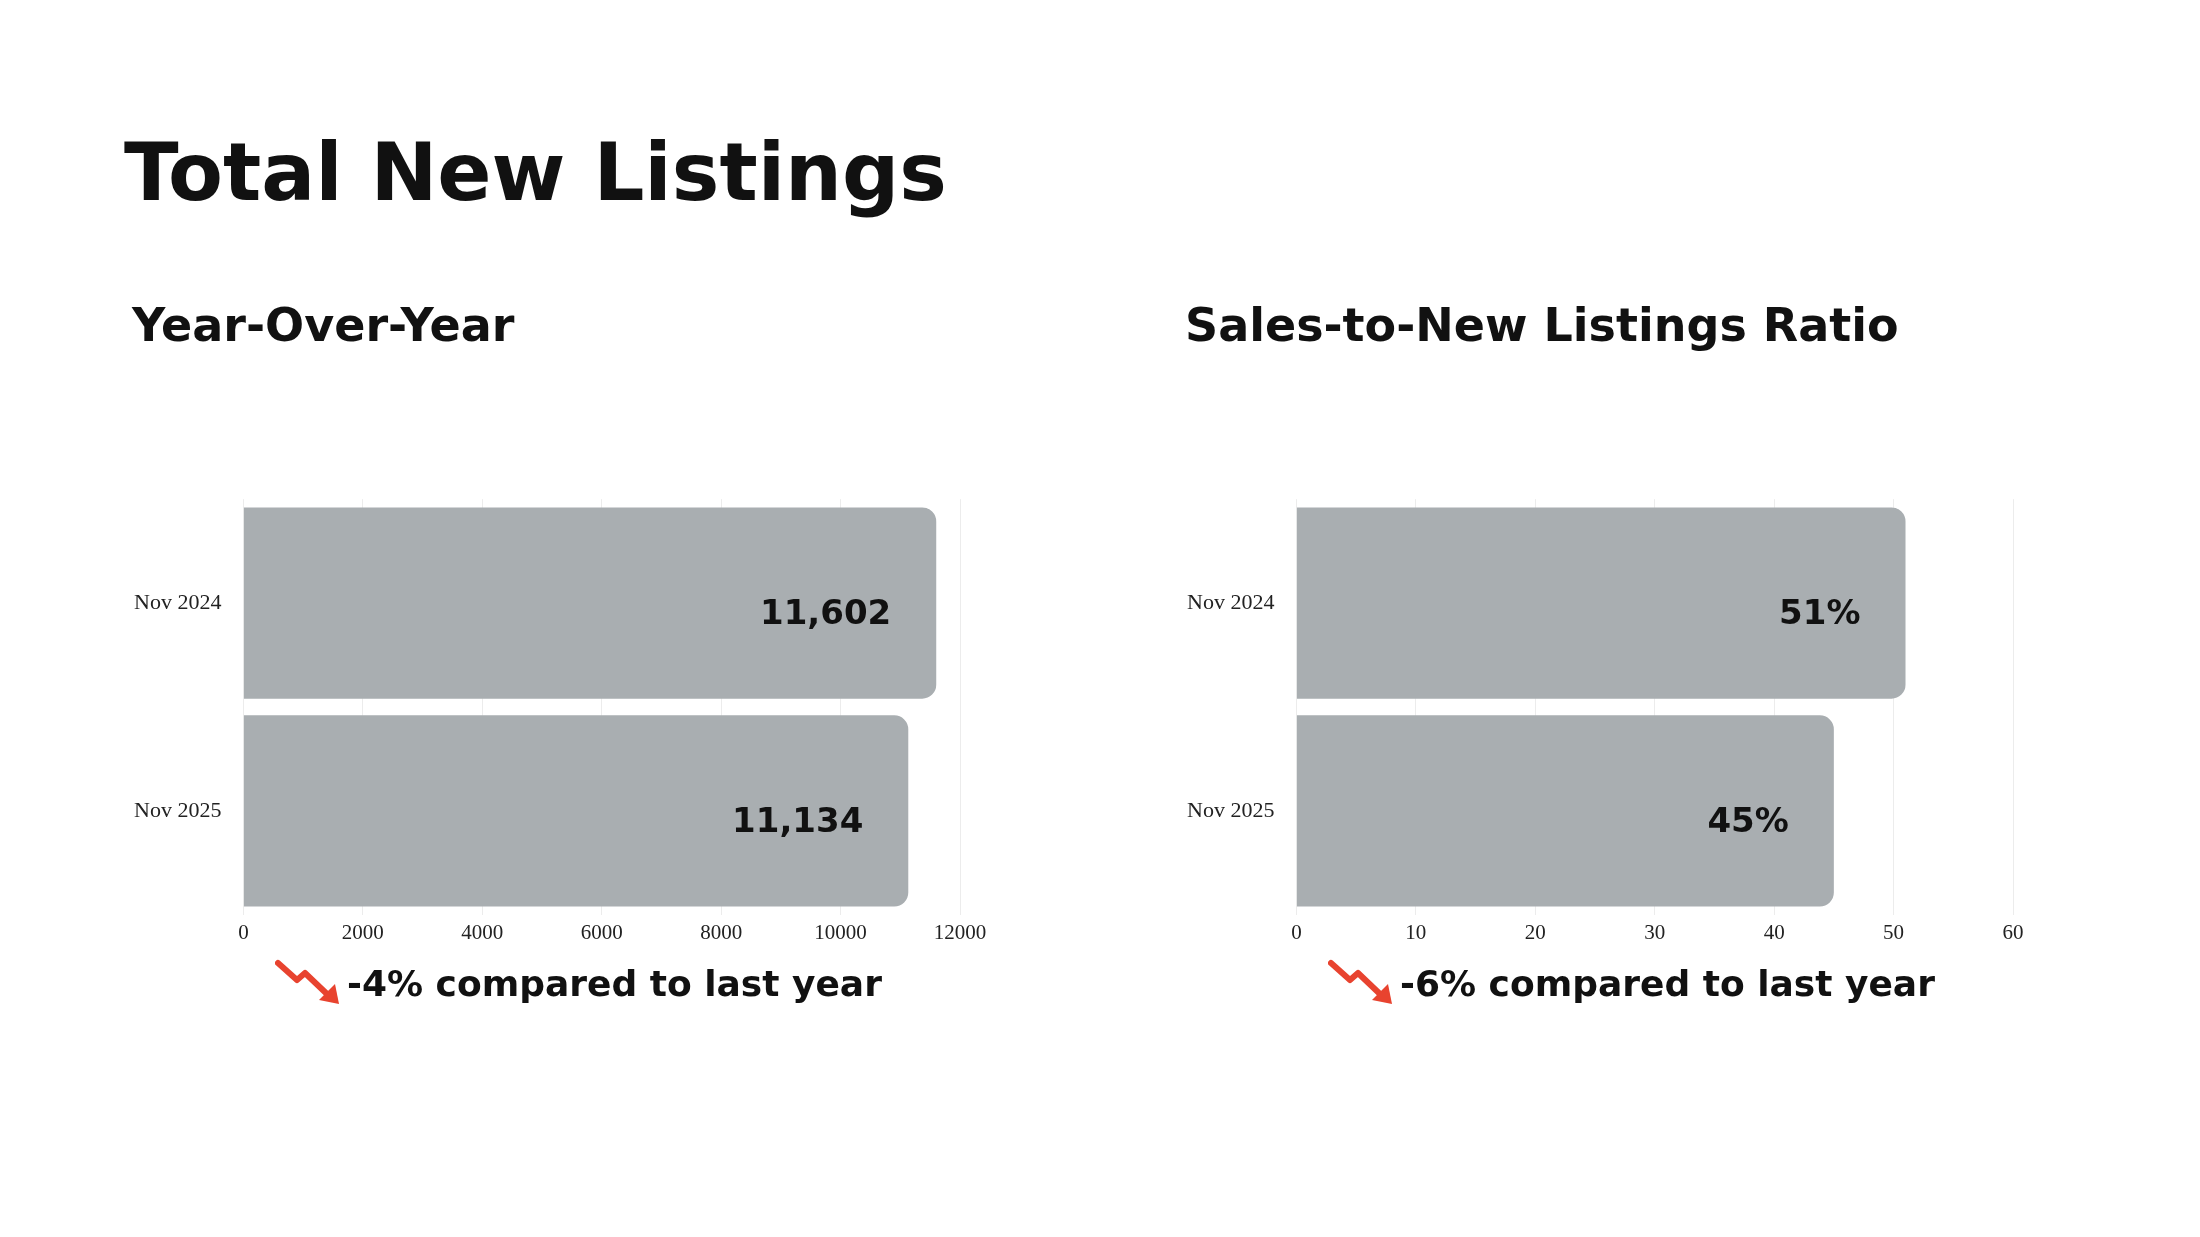 Image resolution: width=2200 pixels, height=1237 pixels. Describe the element at coordinates (840, 931) in the screenshot. I see `x-tick-label: 10000` at that location.